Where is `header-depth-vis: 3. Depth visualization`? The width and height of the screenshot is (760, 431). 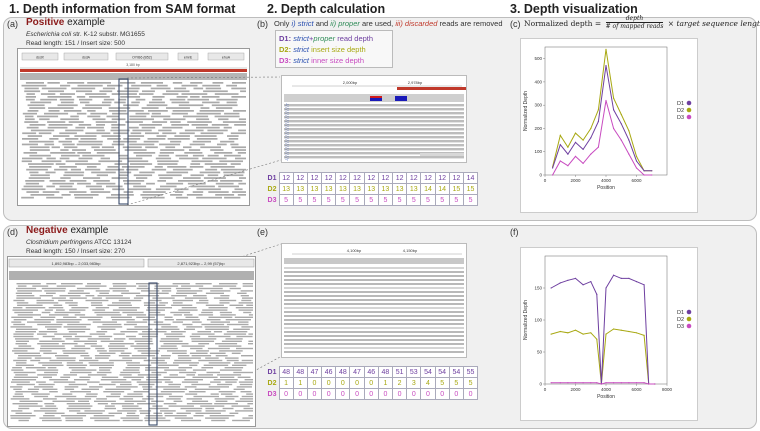
header-depth-vis: 3. Depth visualization is located at coordinates (574, 9).